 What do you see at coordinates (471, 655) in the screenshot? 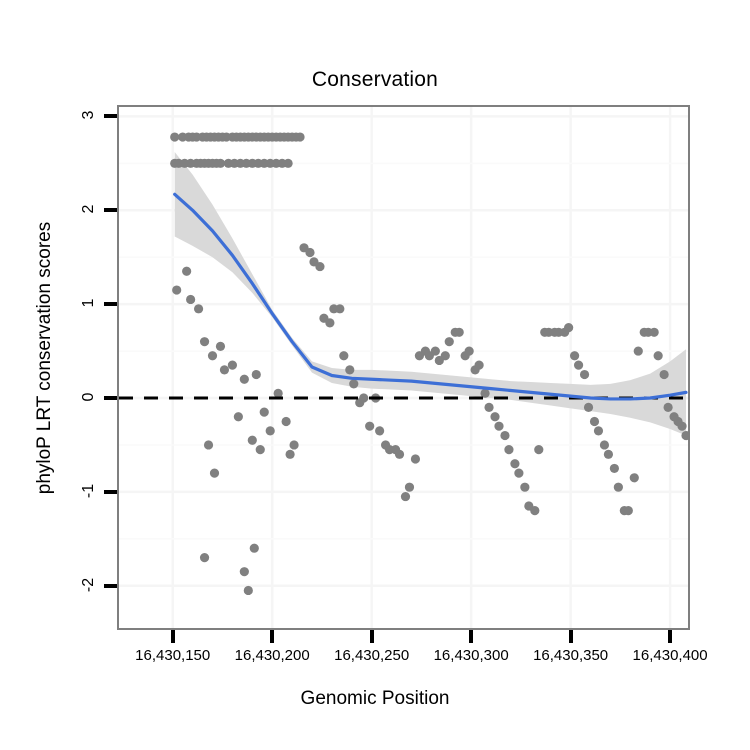
I see `x-axis-tick-label: 16,430,300` at bounding box center [471, 655].